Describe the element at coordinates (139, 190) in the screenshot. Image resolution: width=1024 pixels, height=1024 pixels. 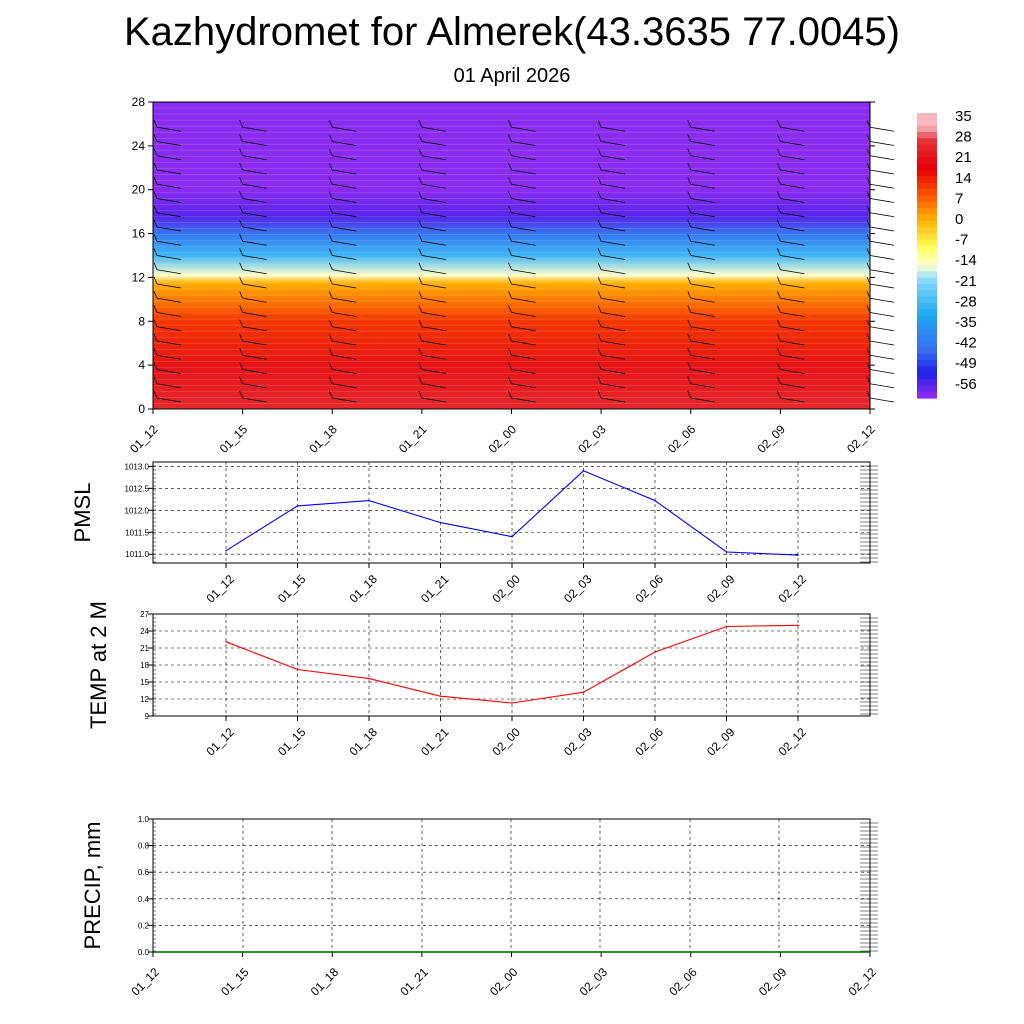
I see `y-tick-label: 20` at that location.